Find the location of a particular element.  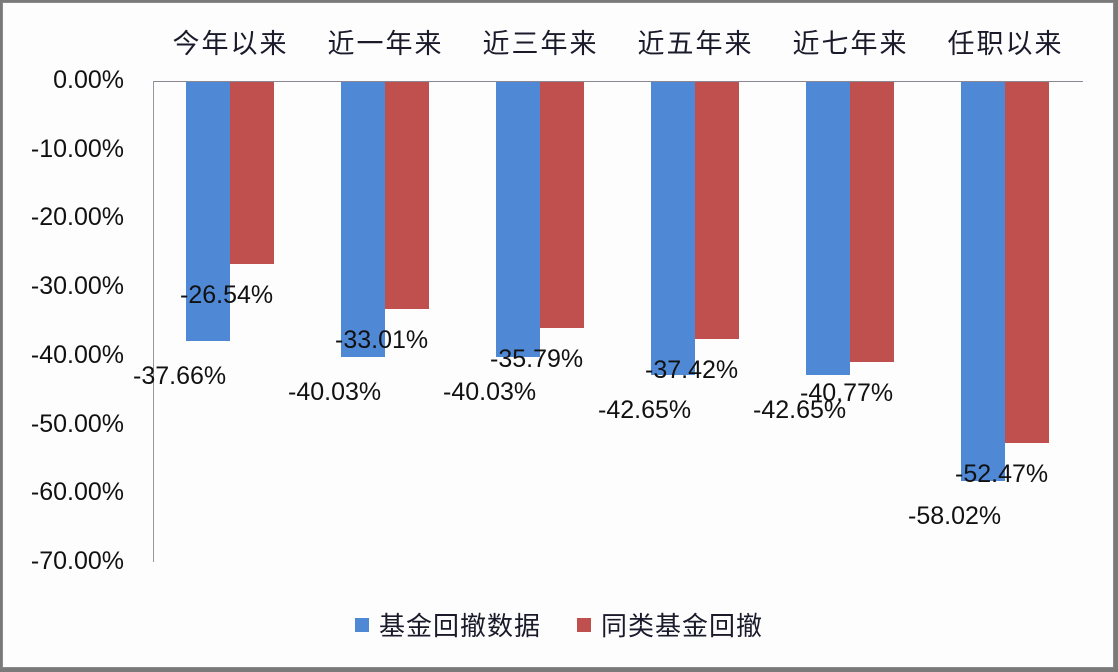

y-axis-line is located at coordinates (153, 321).